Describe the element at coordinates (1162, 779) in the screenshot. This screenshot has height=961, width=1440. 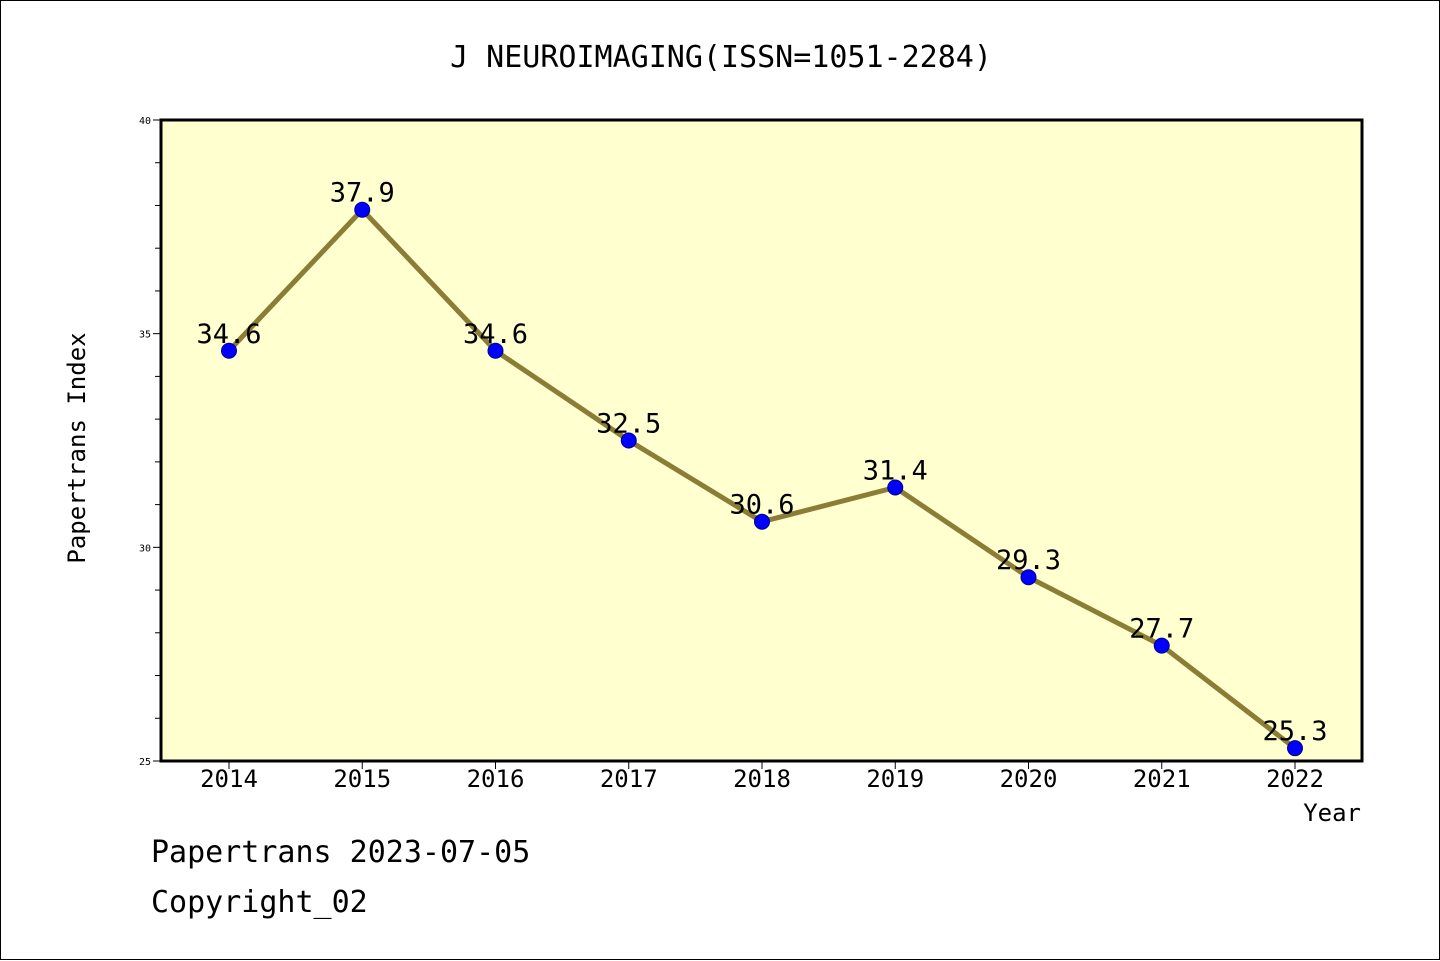
I see `x-tick-label: 2021` at that location.